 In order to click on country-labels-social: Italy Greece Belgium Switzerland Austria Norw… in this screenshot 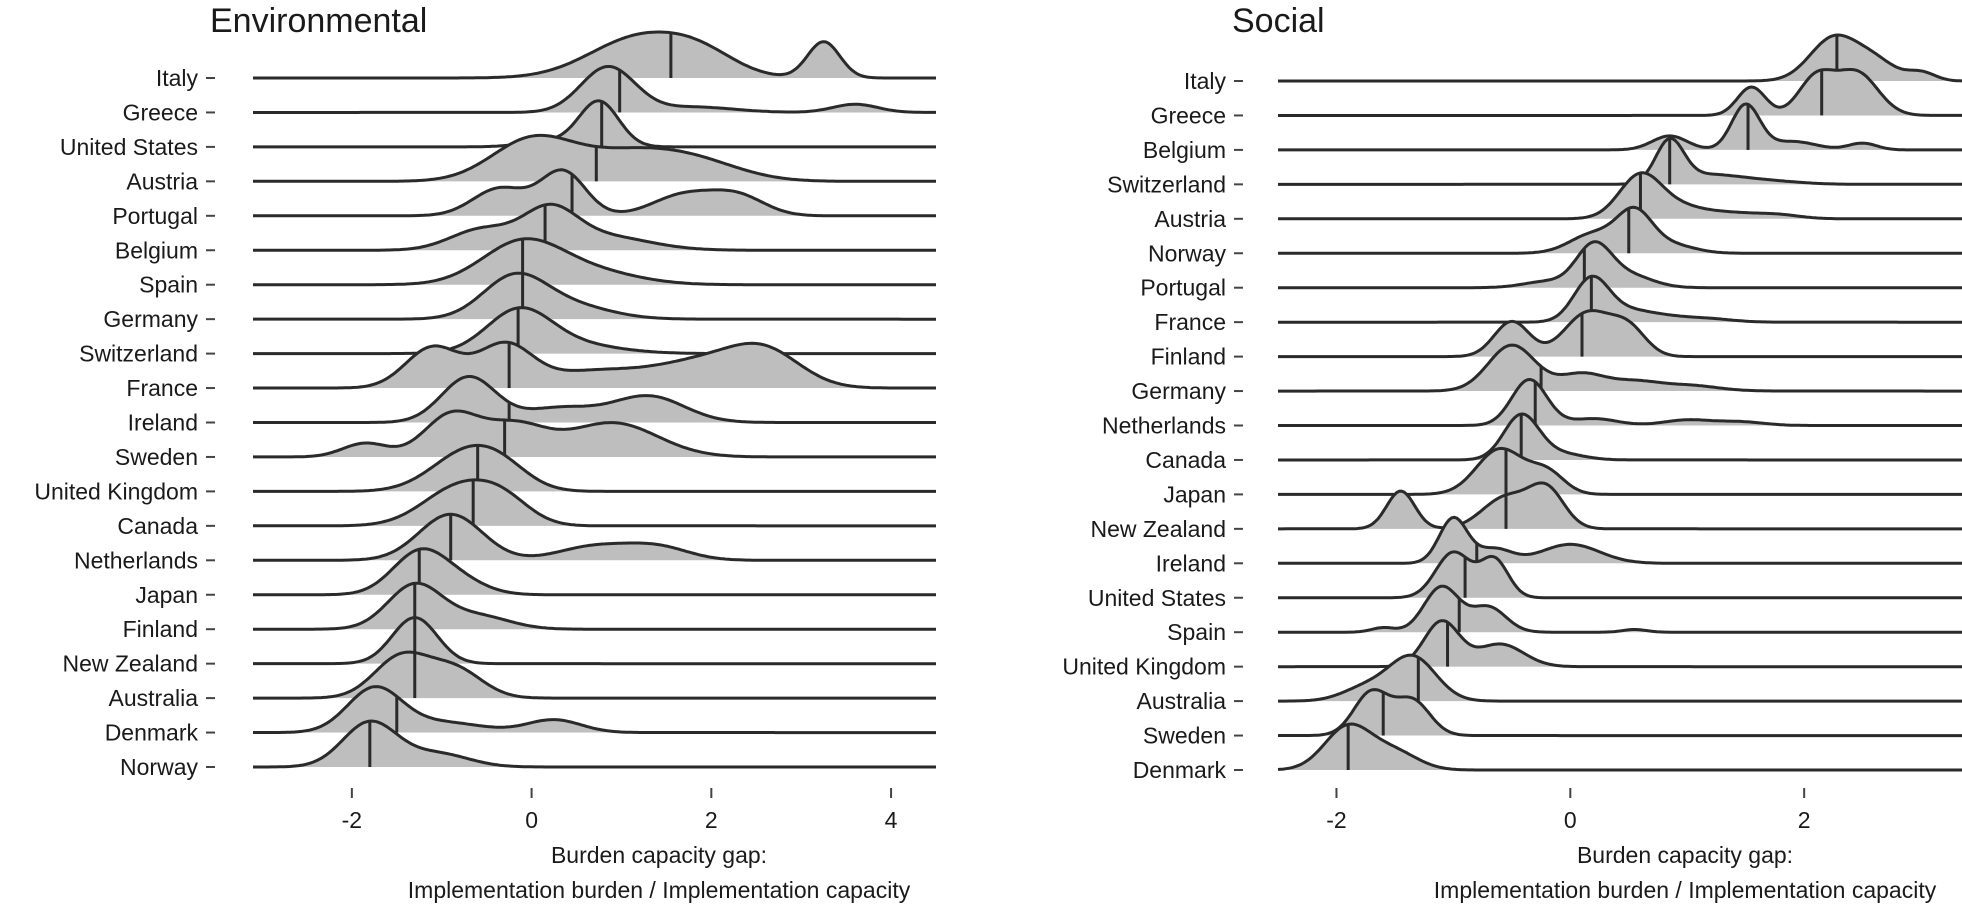, I will do `click(1152, 425)`.